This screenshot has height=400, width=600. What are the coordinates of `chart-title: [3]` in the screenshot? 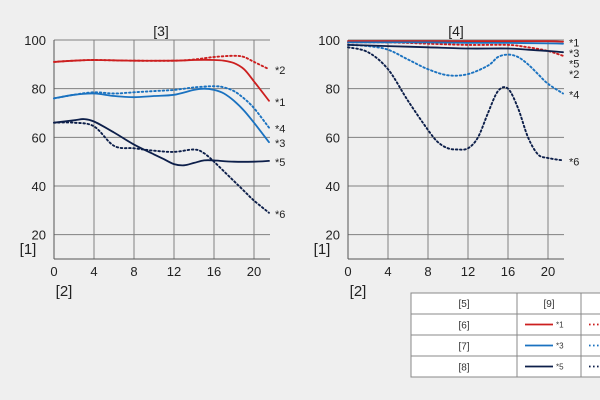 It's located at (161, 31).